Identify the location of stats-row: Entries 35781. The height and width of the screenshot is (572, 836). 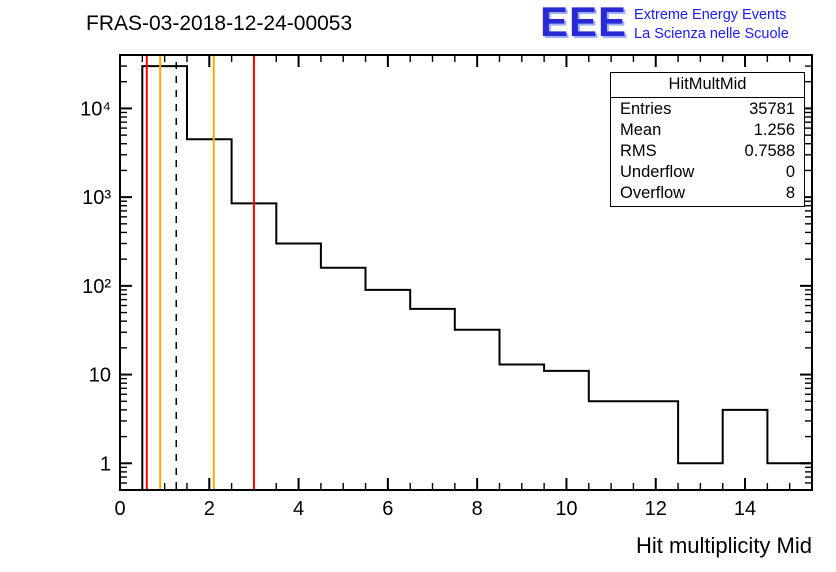
(707, 108).